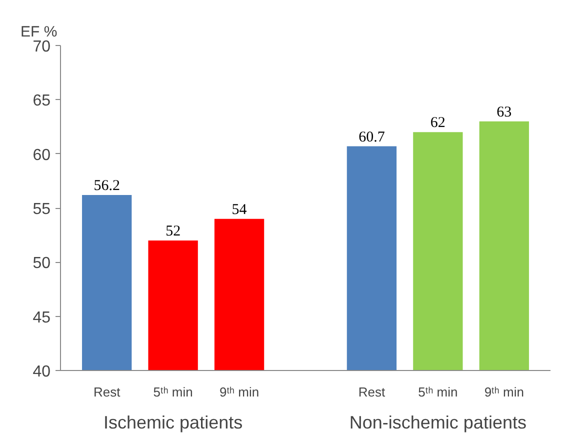  I want to click on y-axis-title: EF %, so click(39, 32).